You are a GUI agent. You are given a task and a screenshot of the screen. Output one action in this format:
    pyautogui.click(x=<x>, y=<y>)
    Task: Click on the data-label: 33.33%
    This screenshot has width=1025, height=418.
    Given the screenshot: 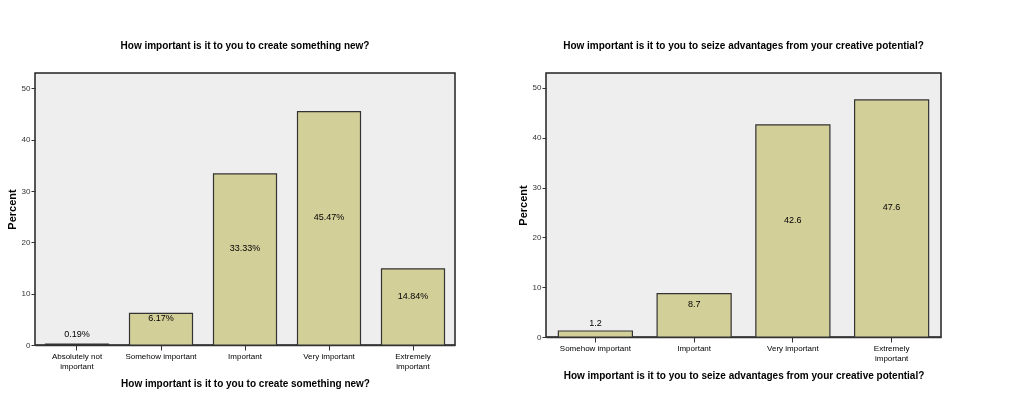 What is the action you would take?
    pyautogui.click(x=245, y=248)
    